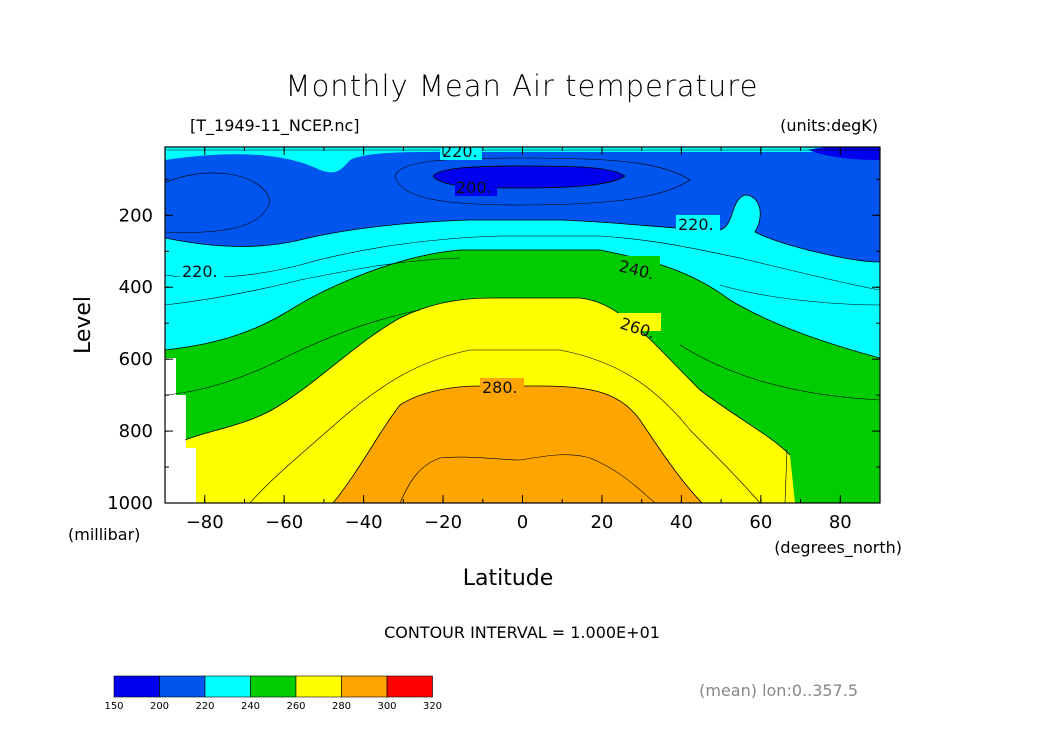  Describe the element at coordinates (250, 706) in the screenshot. I see `colorbar-label: 240` at that location.